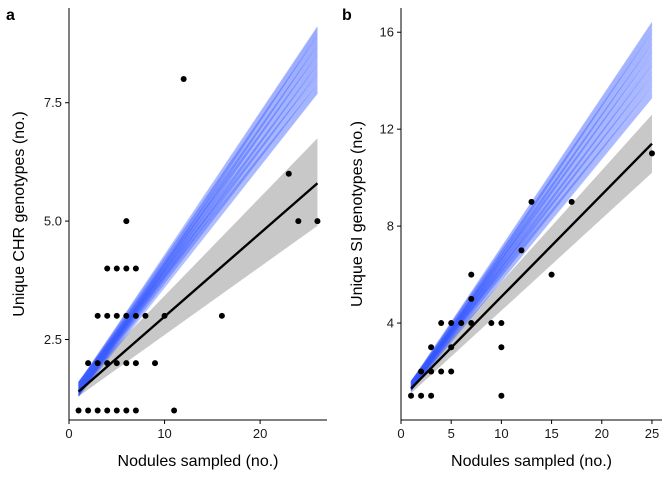 The width and height of the screenshot is (672, 480). I want to click on b-x-tick-label: 10, so click(501, 433).